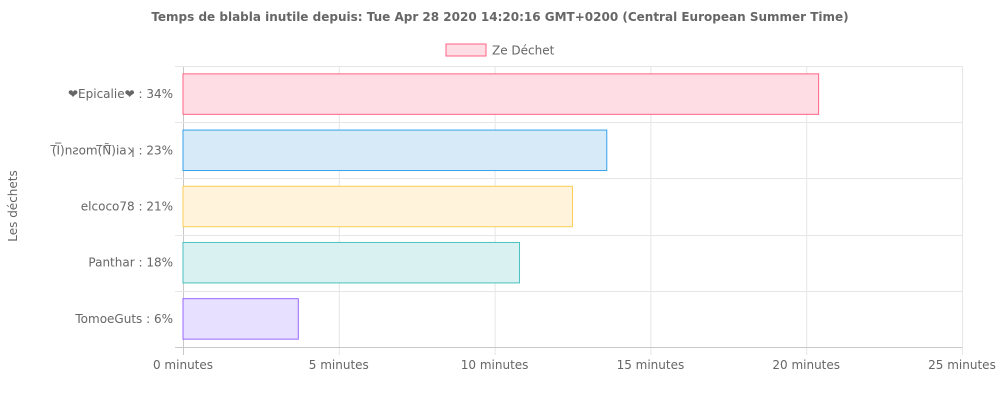  I want to click on y-tick-label: TomoeGuts : 6%, so click(123, 319).